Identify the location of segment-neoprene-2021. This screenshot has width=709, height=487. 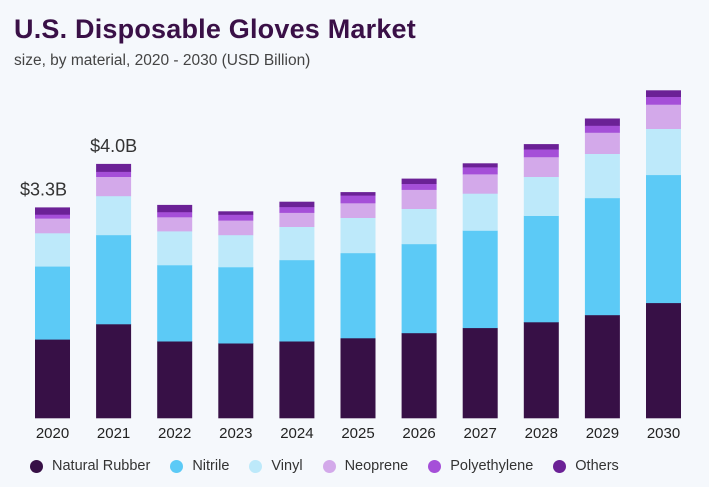
(114, 186).